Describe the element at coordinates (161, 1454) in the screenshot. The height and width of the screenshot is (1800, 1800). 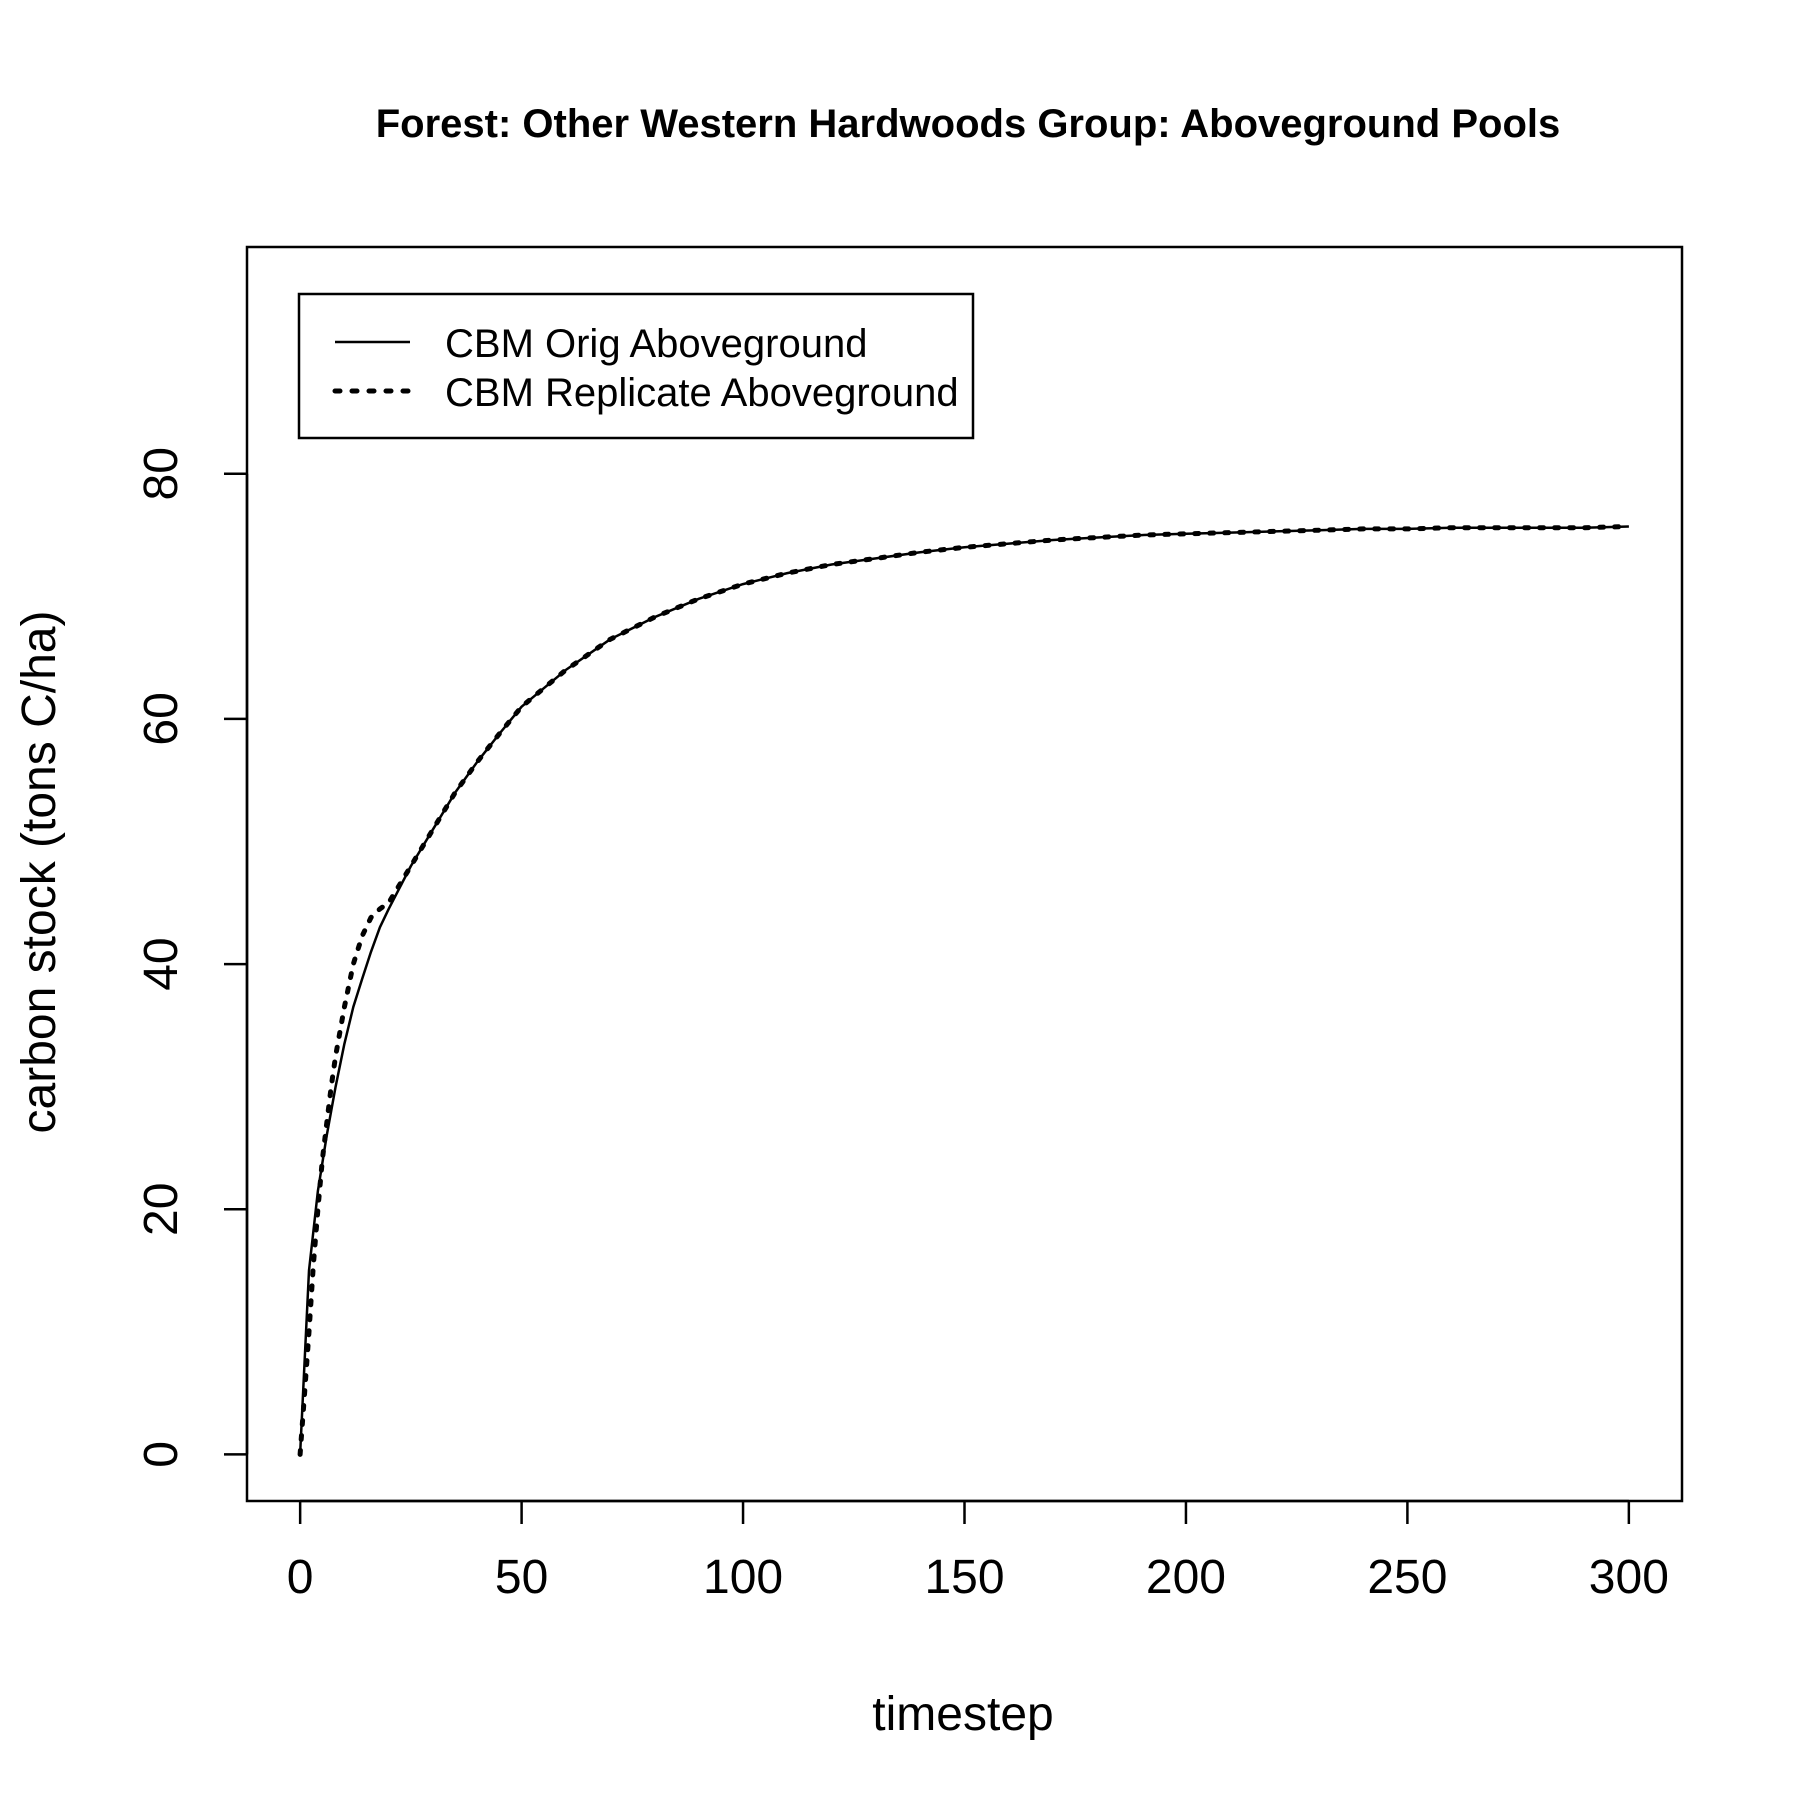
I see `y-tick-label: 0` at that location.